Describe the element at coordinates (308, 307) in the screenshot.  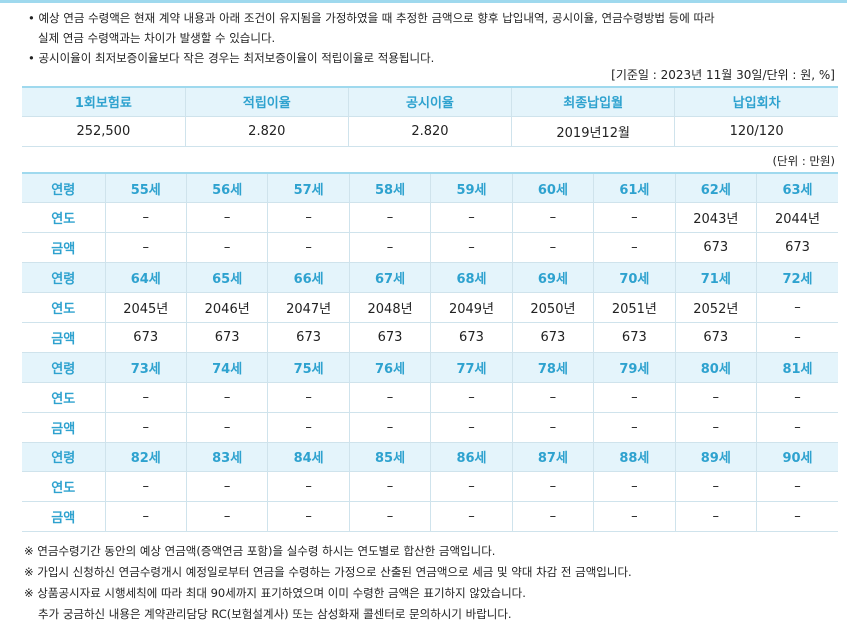
I see `value-cell: 2047년` at that location.